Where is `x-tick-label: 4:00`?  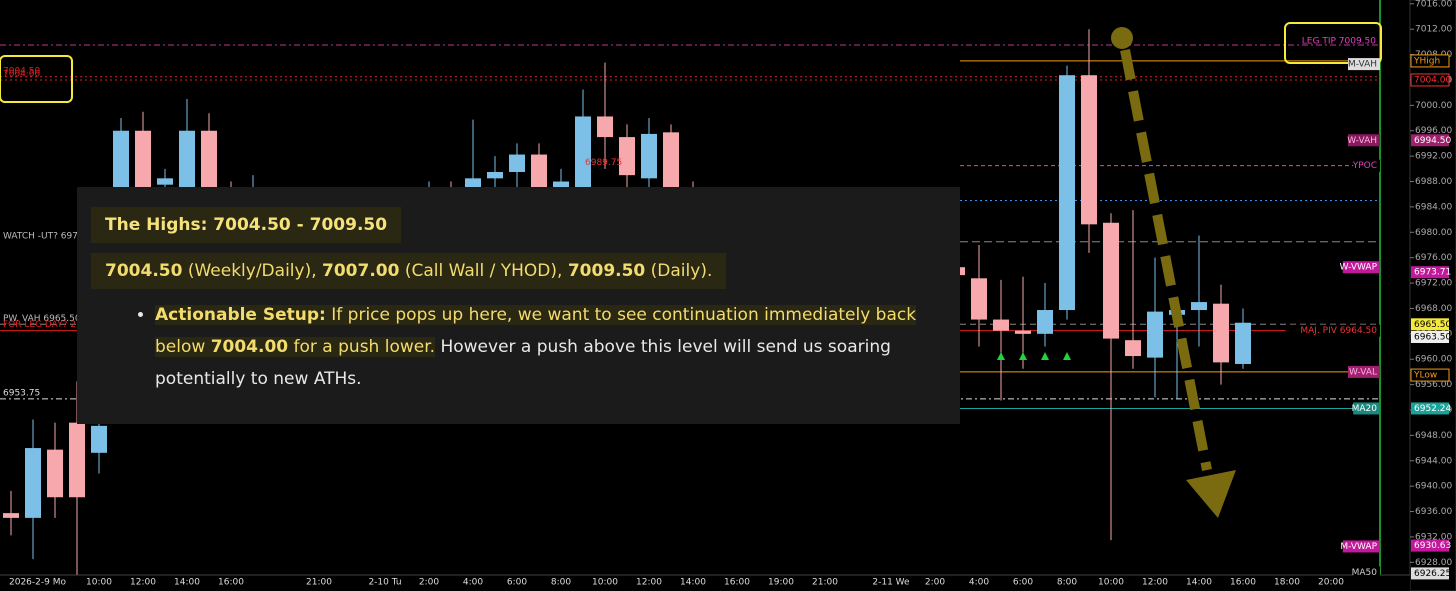 x-tick-label: 4:00 is located at coordinates (979, 583).